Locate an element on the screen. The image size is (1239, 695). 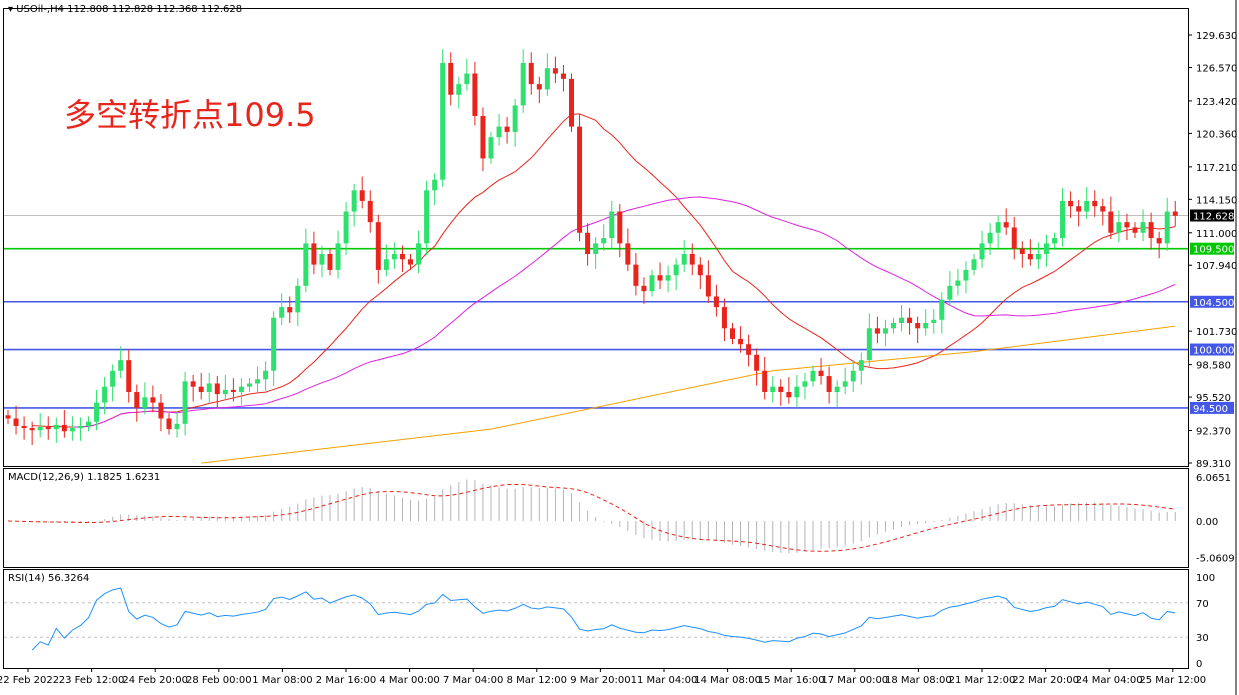
y-tick-label: 114.150 is located at coordinates (1216, 200).